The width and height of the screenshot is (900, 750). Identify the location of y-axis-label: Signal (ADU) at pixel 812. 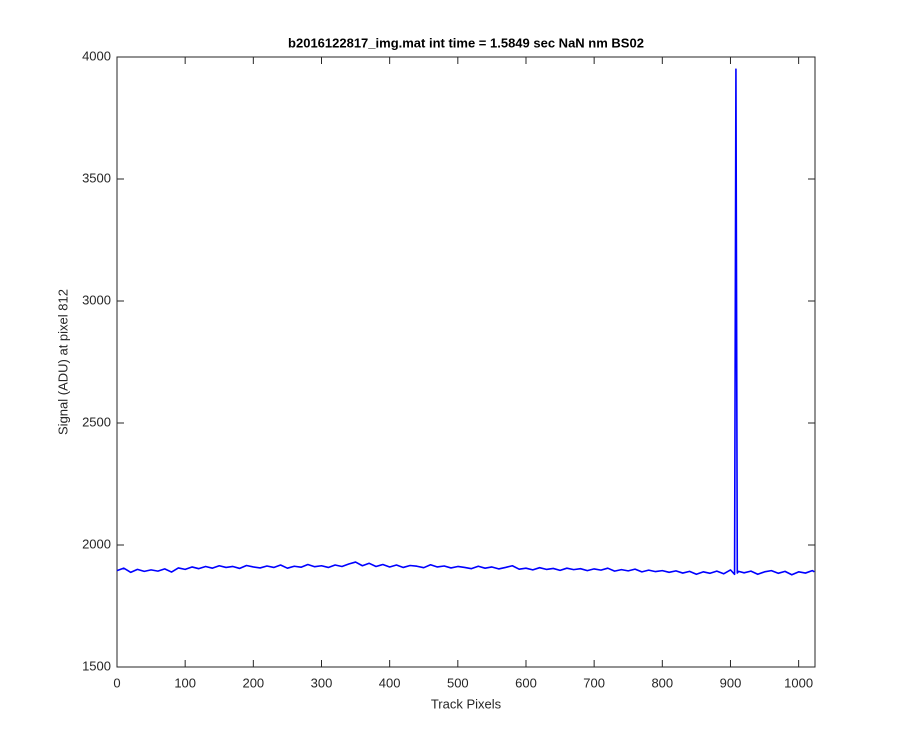
(62, 362).